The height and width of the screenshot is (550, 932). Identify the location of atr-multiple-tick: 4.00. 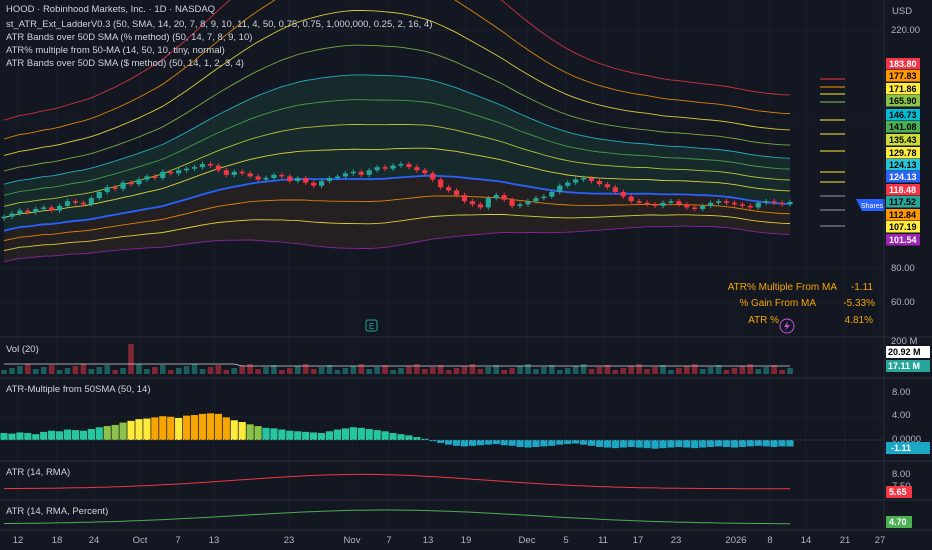
(901, 415).